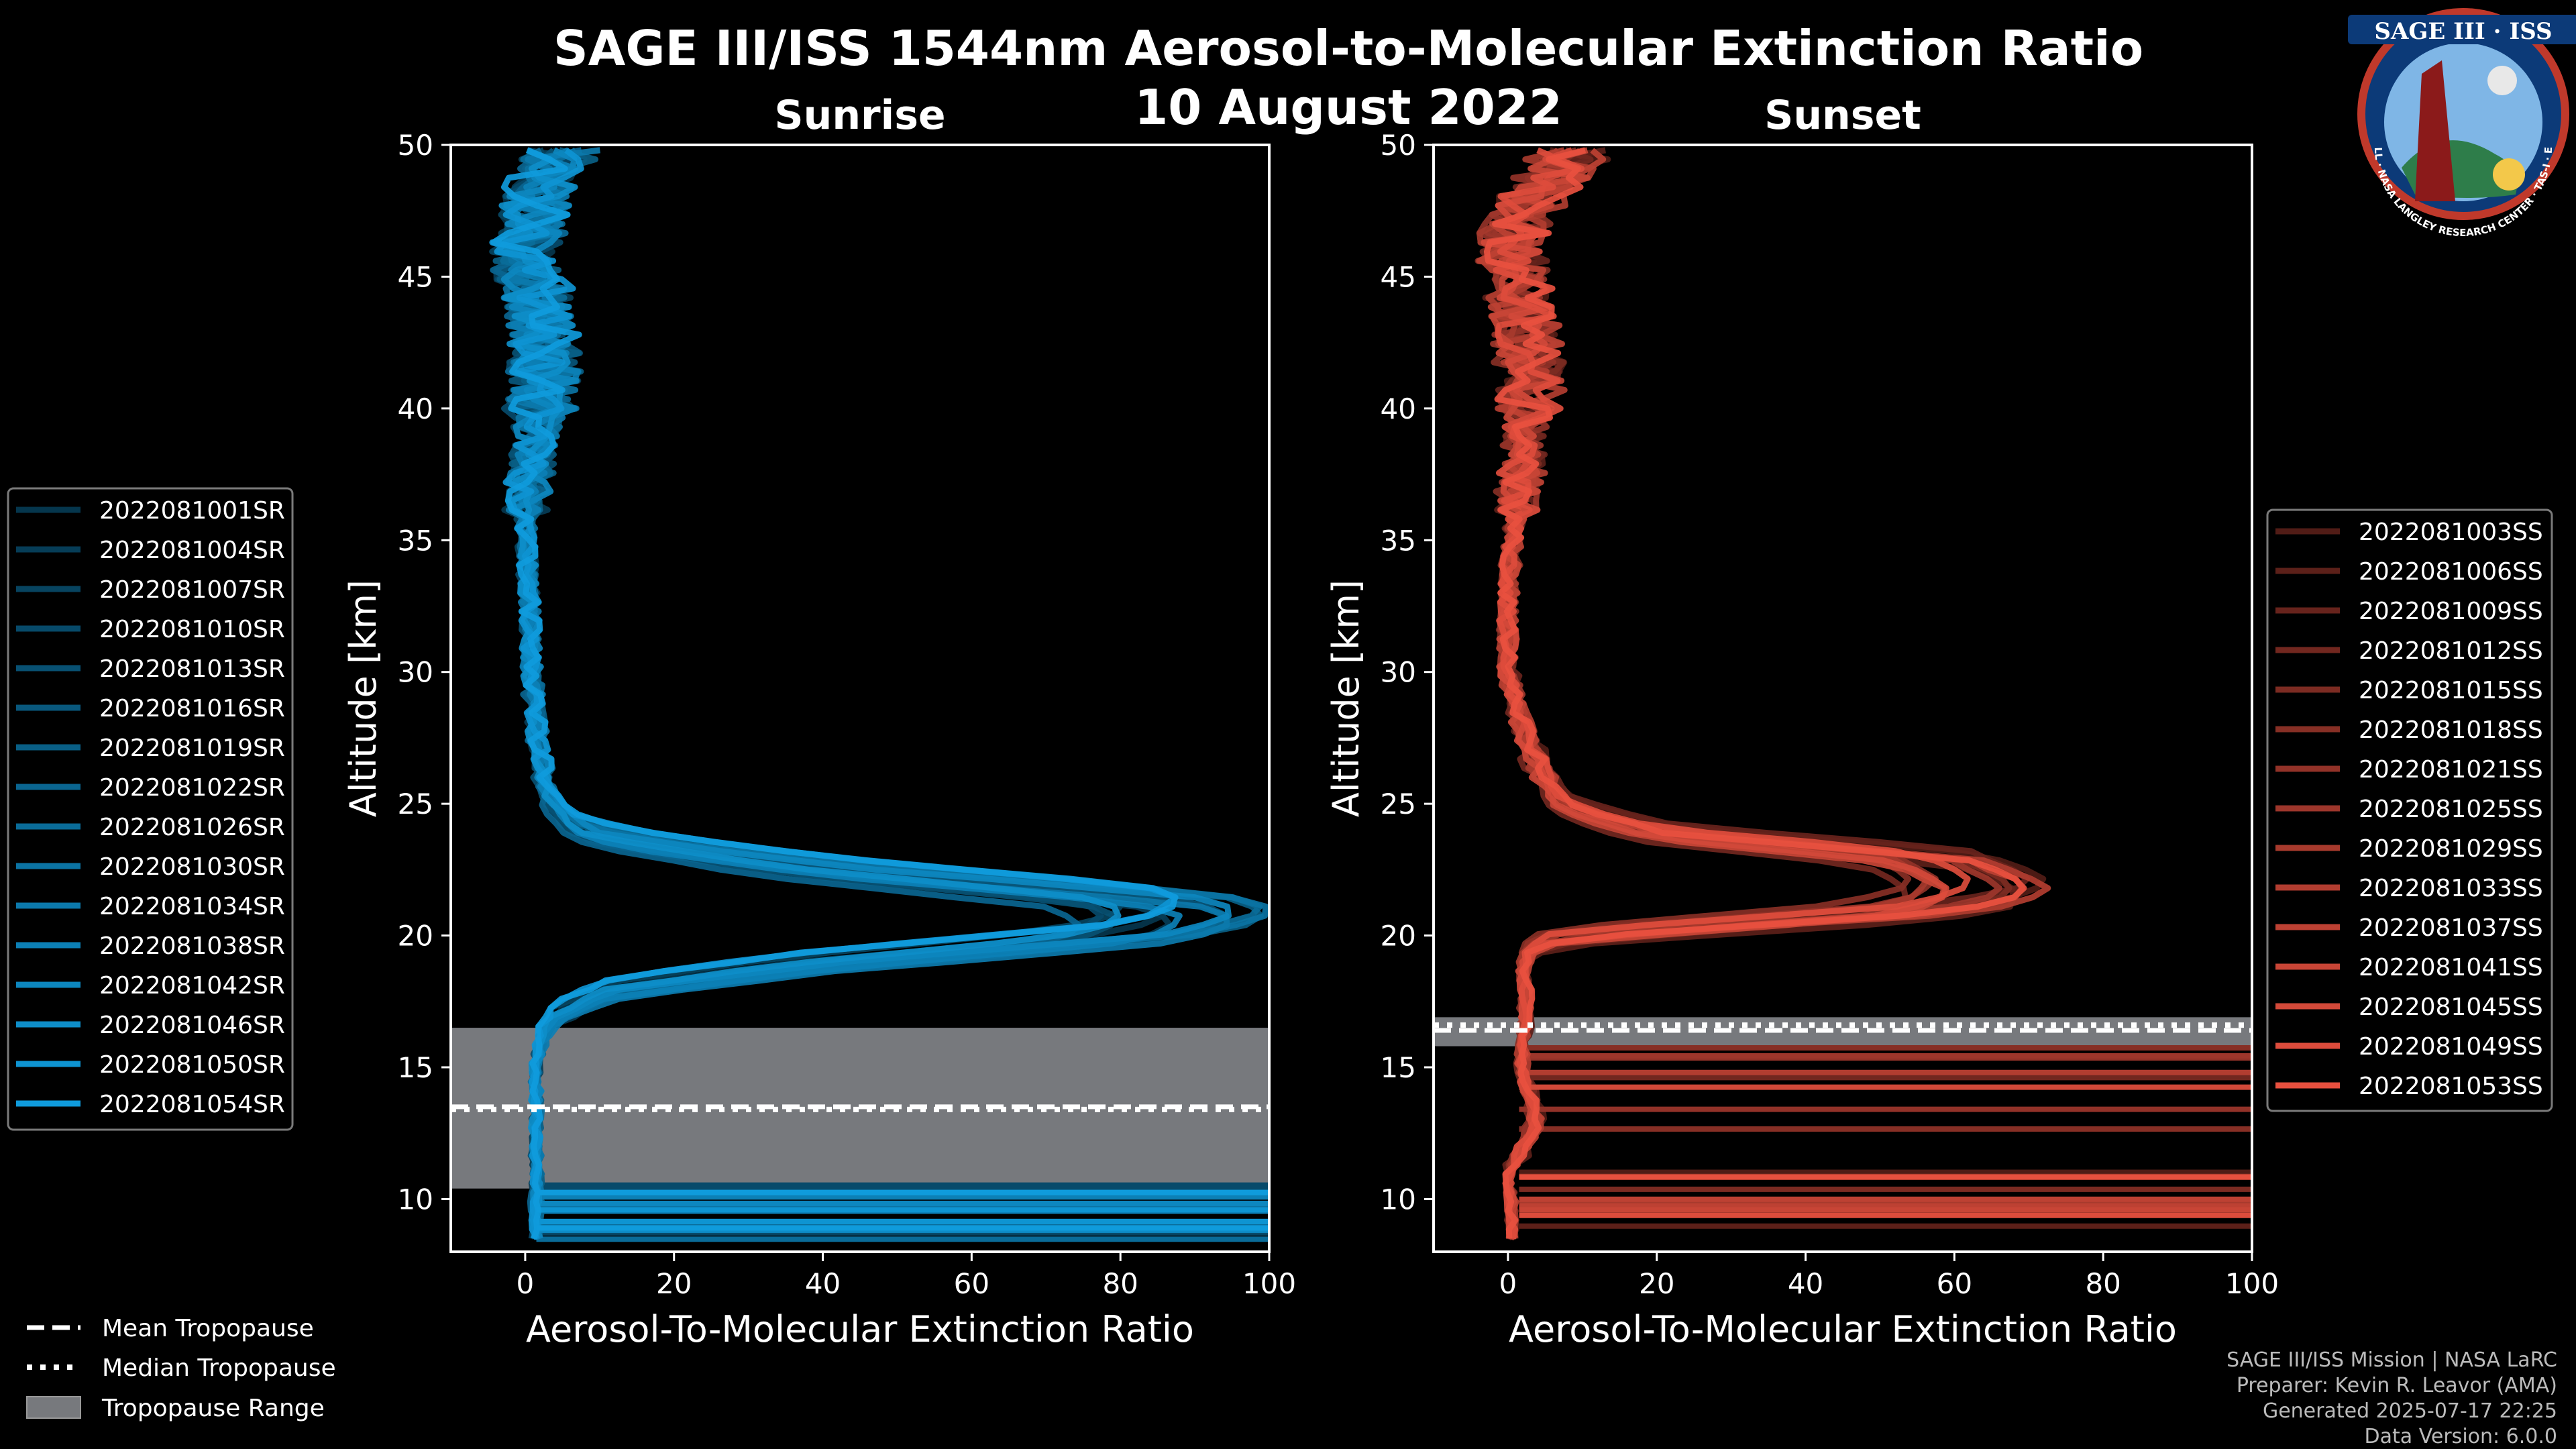 Image resolution: width=2576 pixels, height=1449 pixels. What do you see at coordinates (2391, 1360) in the screenshot?
I see `footer-mission: SAGE III/ISS Mission | NASA LaRC` at bounding box center [2391, 1360].